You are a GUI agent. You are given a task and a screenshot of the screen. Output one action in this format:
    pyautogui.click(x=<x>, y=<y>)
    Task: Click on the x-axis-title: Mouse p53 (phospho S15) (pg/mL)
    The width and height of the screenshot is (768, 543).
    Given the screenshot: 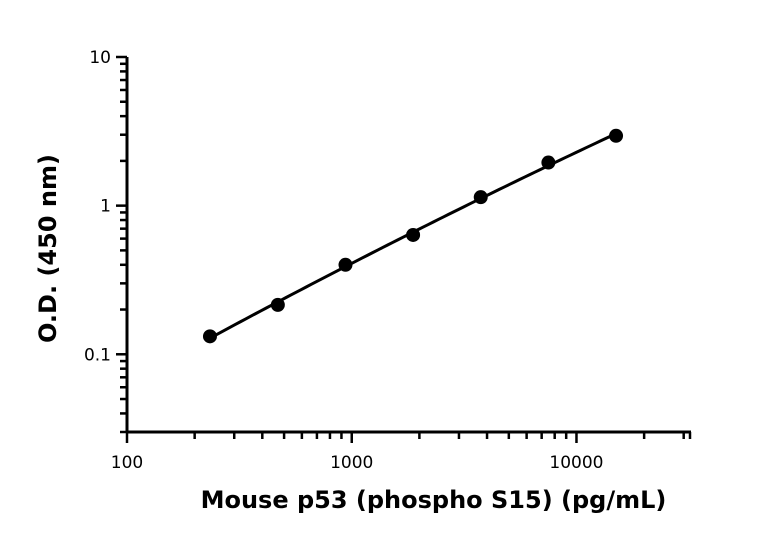 What is the action you would take?
    pyautogui.click(x=434, y=500)
    